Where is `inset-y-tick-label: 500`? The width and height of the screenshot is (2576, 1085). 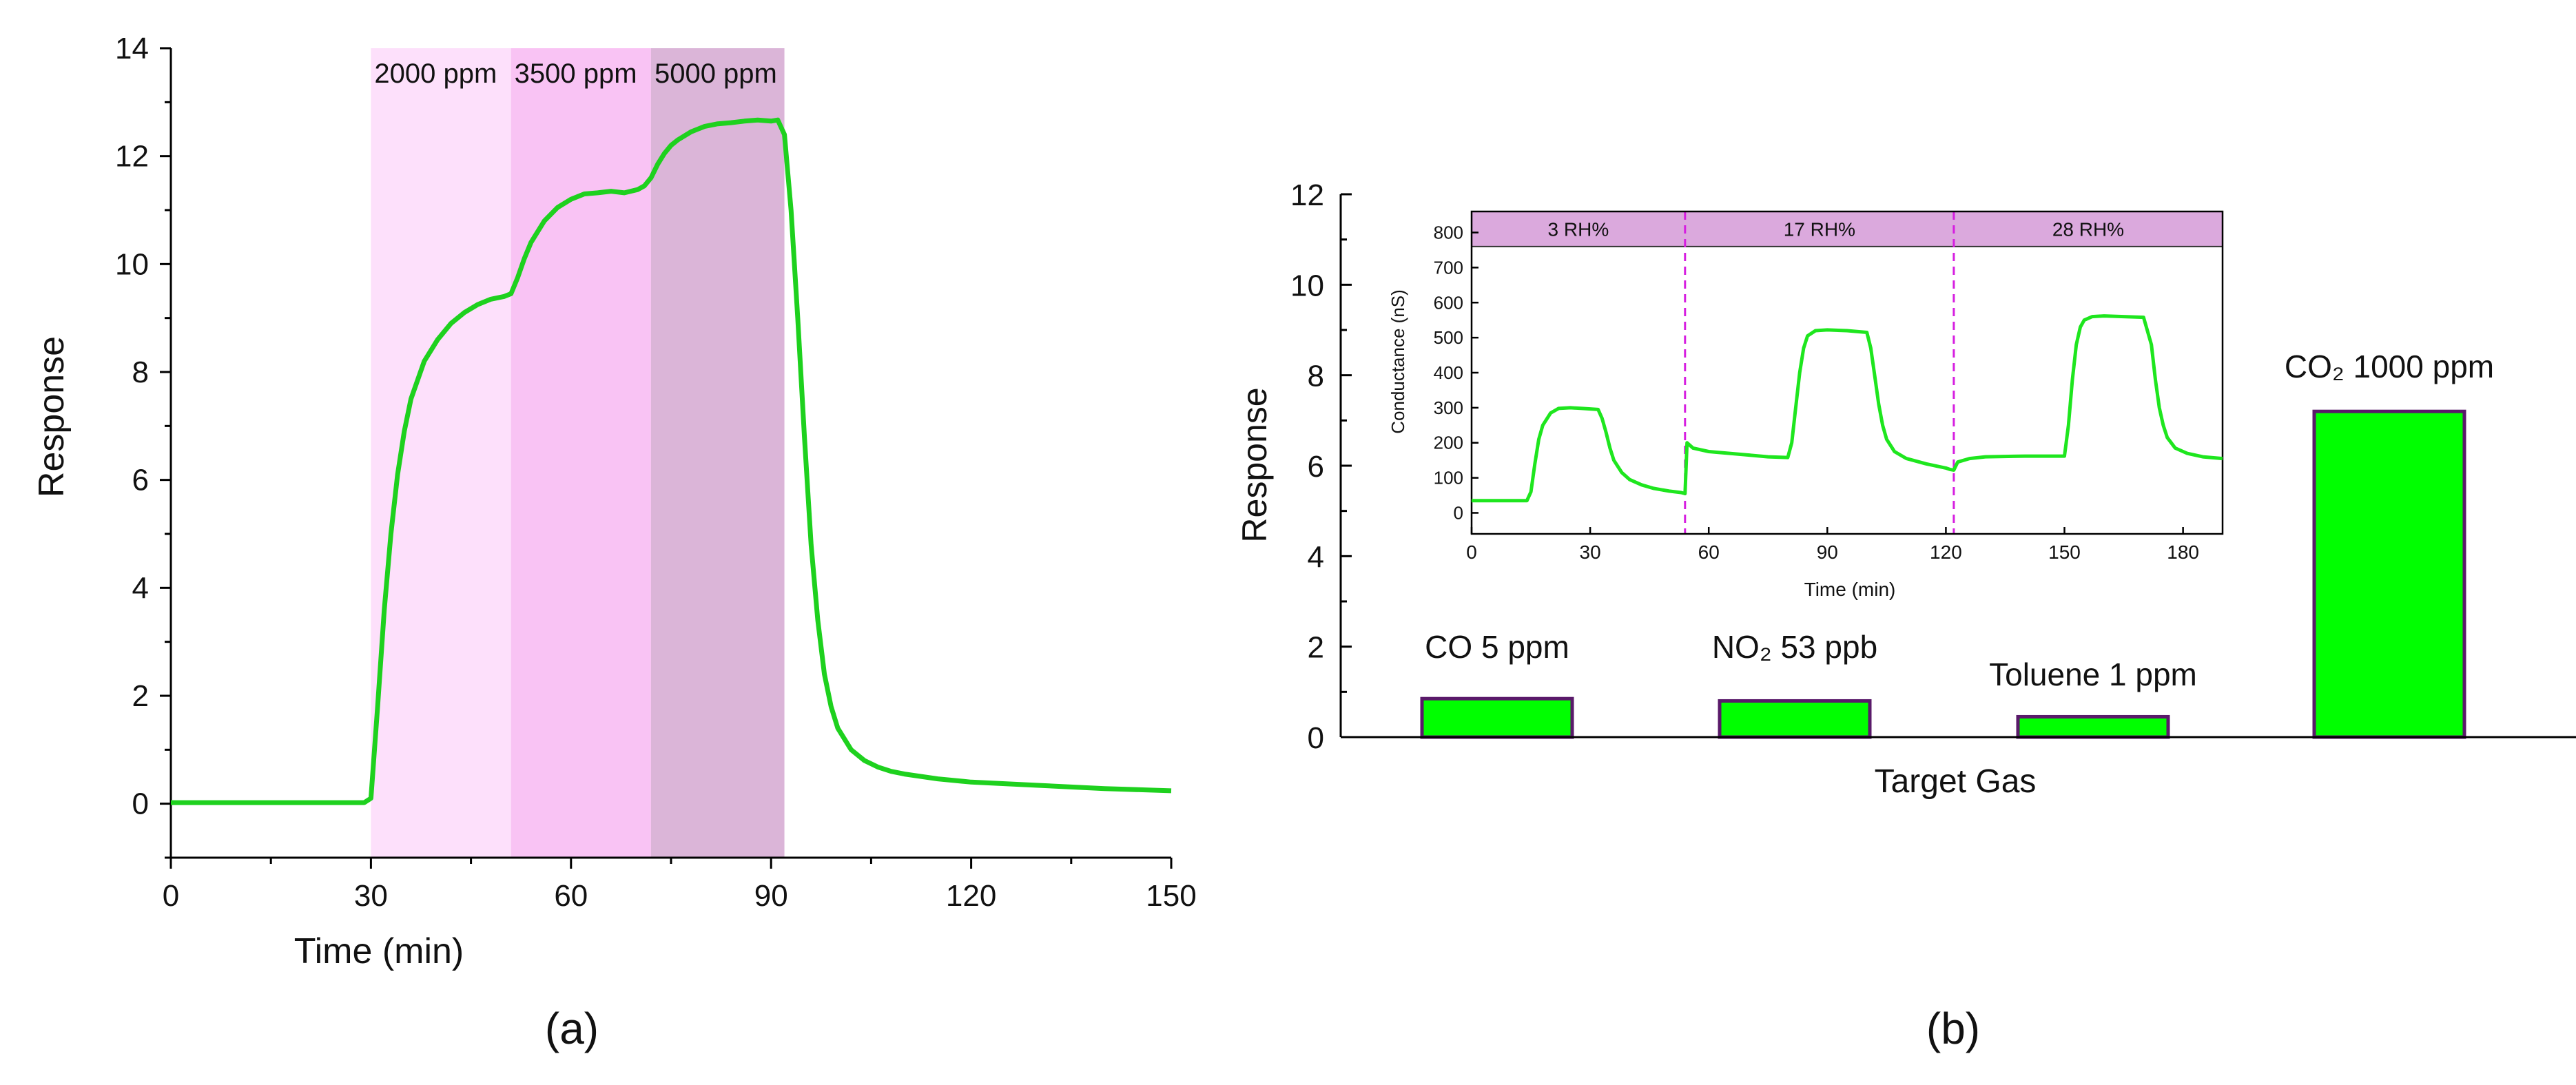 inset-y-tick-label: 500 is located at coordinates (1448, 337).